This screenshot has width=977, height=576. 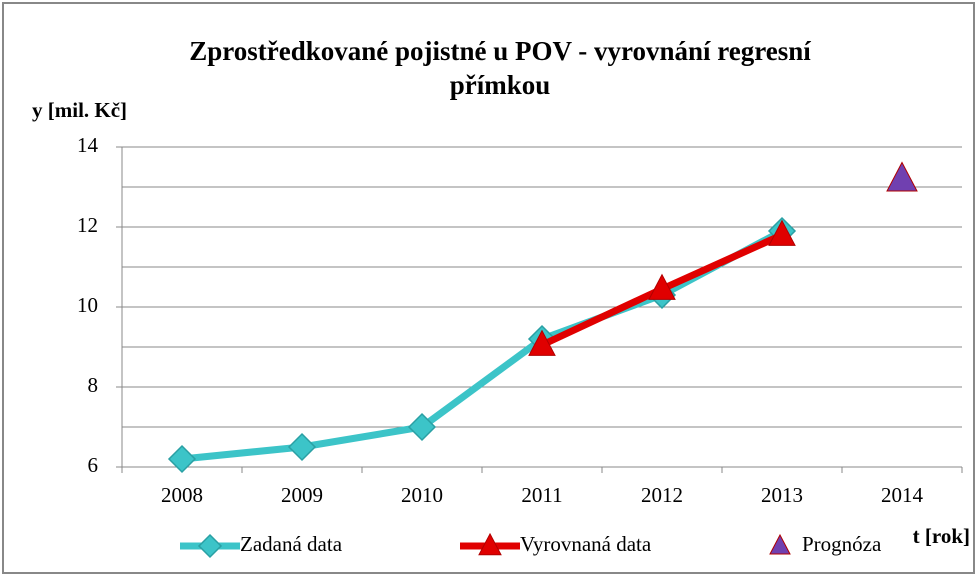 I want to click on legend-label: Zadaná data, so click(x=291, y=544).